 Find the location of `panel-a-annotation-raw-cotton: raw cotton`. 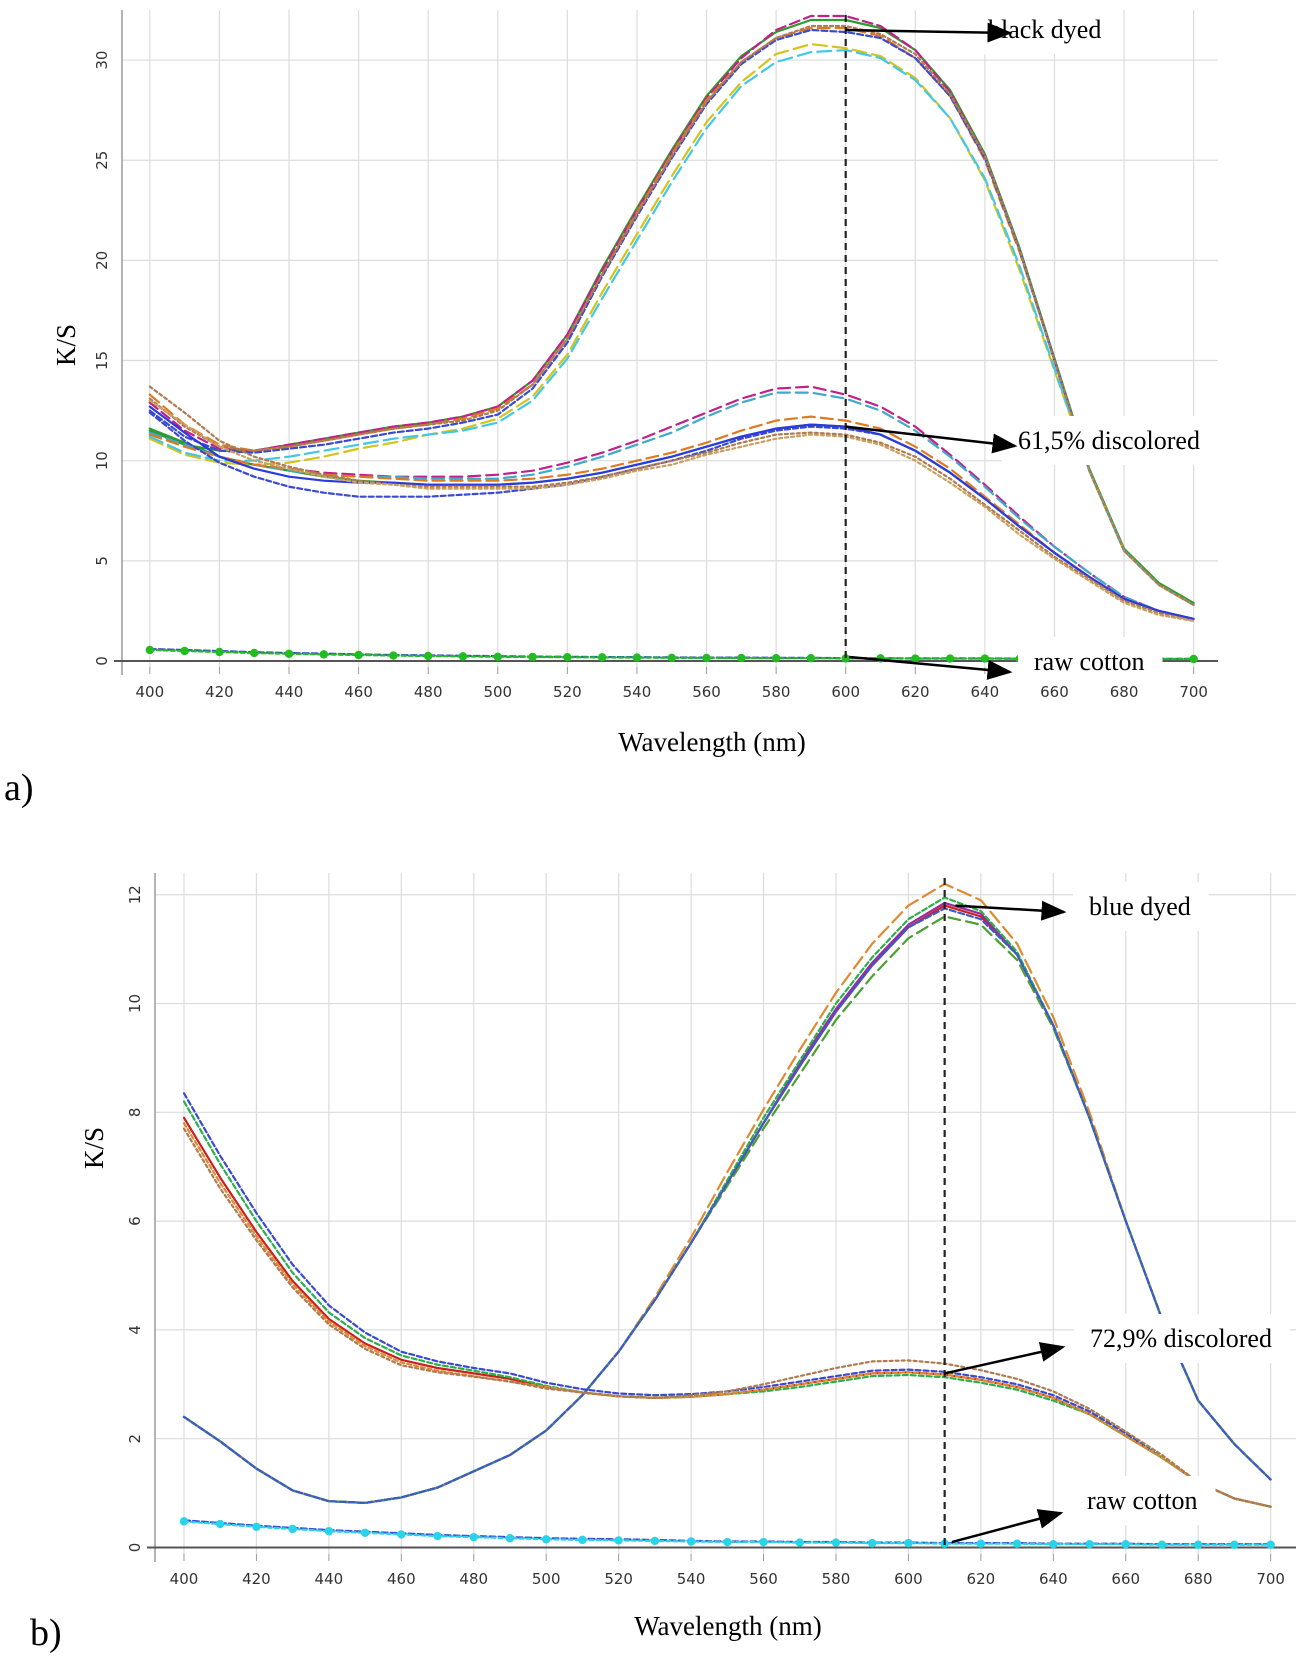

panel-a-annotation-raw-cotton: raw cotton is located at coordinates (1089, 661).